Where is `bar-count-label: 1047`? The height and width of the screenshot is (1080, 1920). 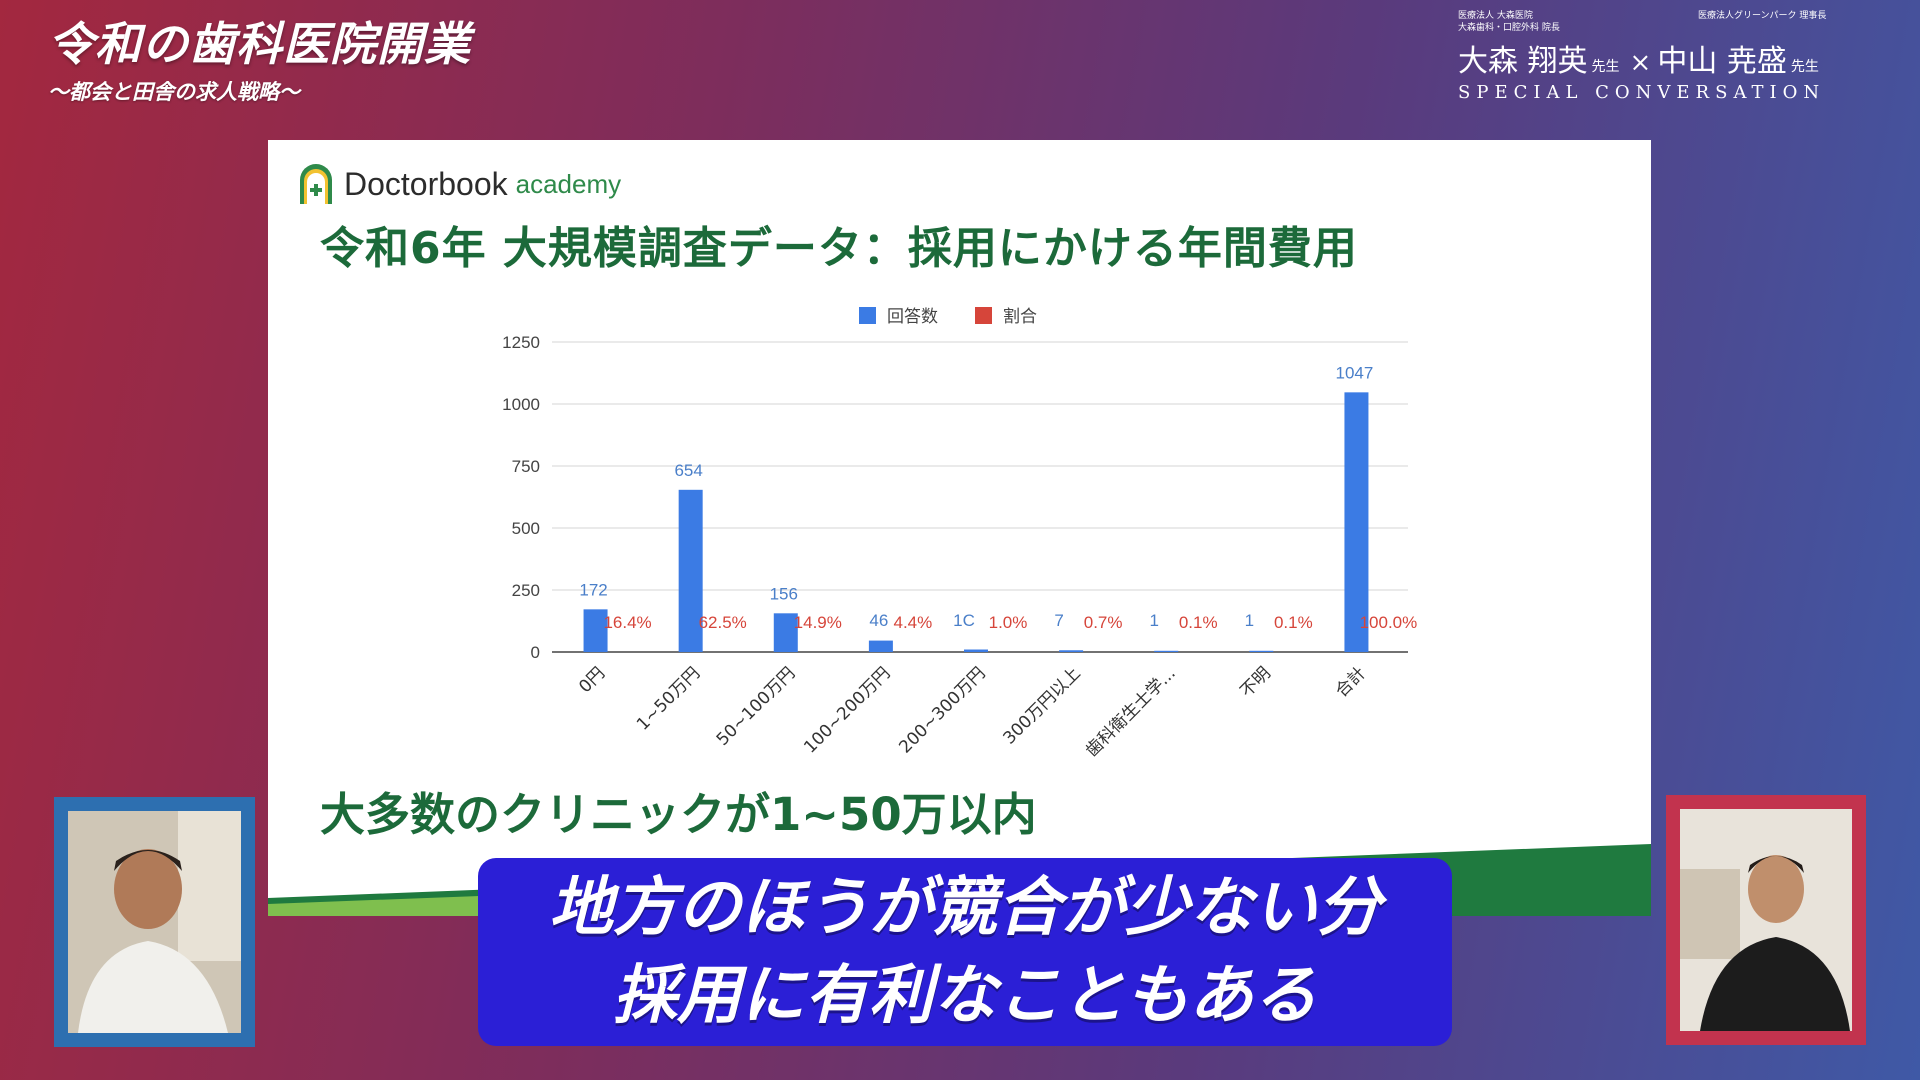 bar-count-label: 1047 is located at coordinates (1355, 372).